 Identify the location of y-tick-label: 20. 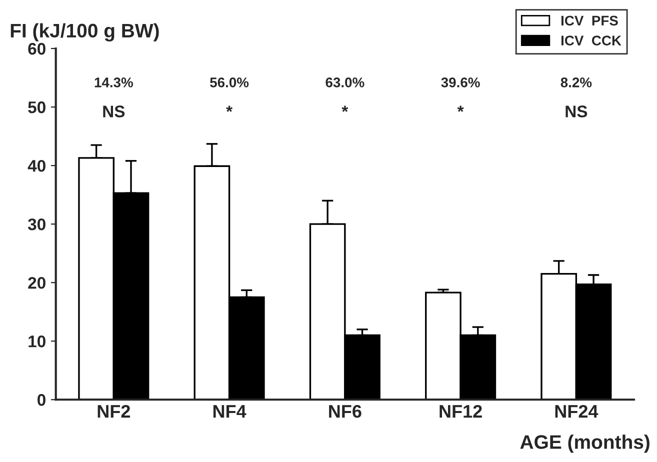
(37, 282).